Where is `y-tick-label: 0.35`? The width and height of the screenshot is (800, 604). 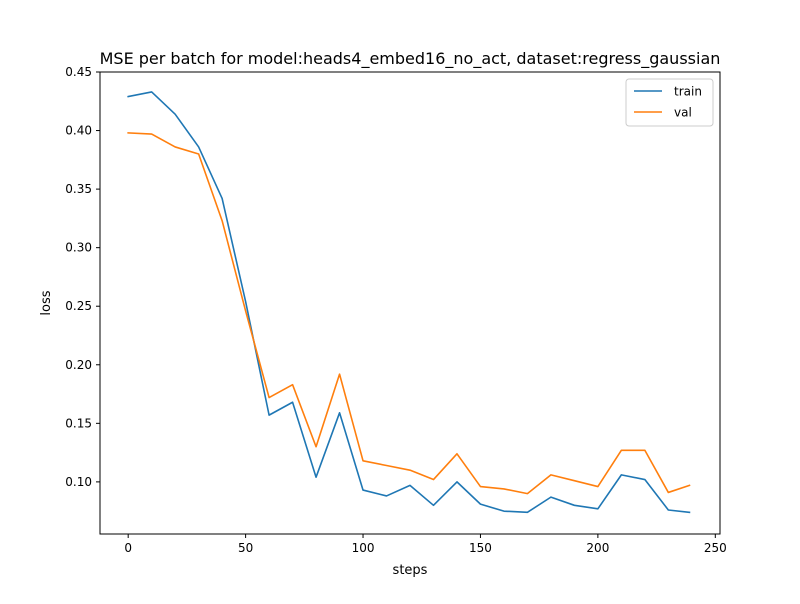
y-tick-label: 0.35 is located at coordinates (78, 189).